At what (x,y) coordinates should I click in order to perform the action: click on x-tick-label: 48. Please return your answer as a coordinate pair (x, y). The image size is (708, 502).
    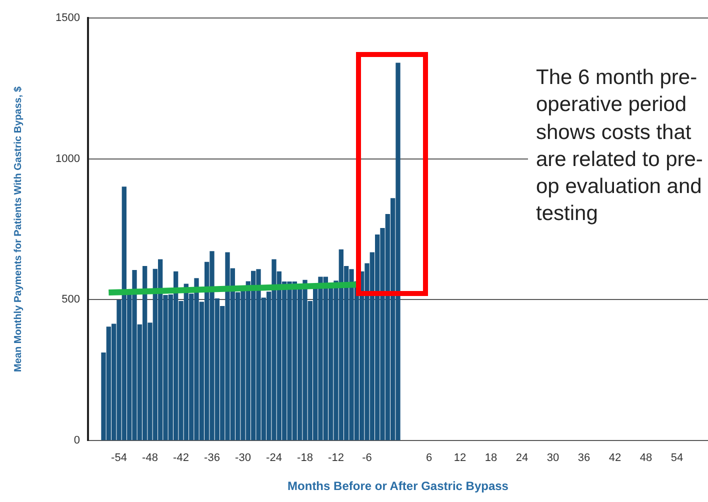
    Looking at the image, I should click on (646, 458).